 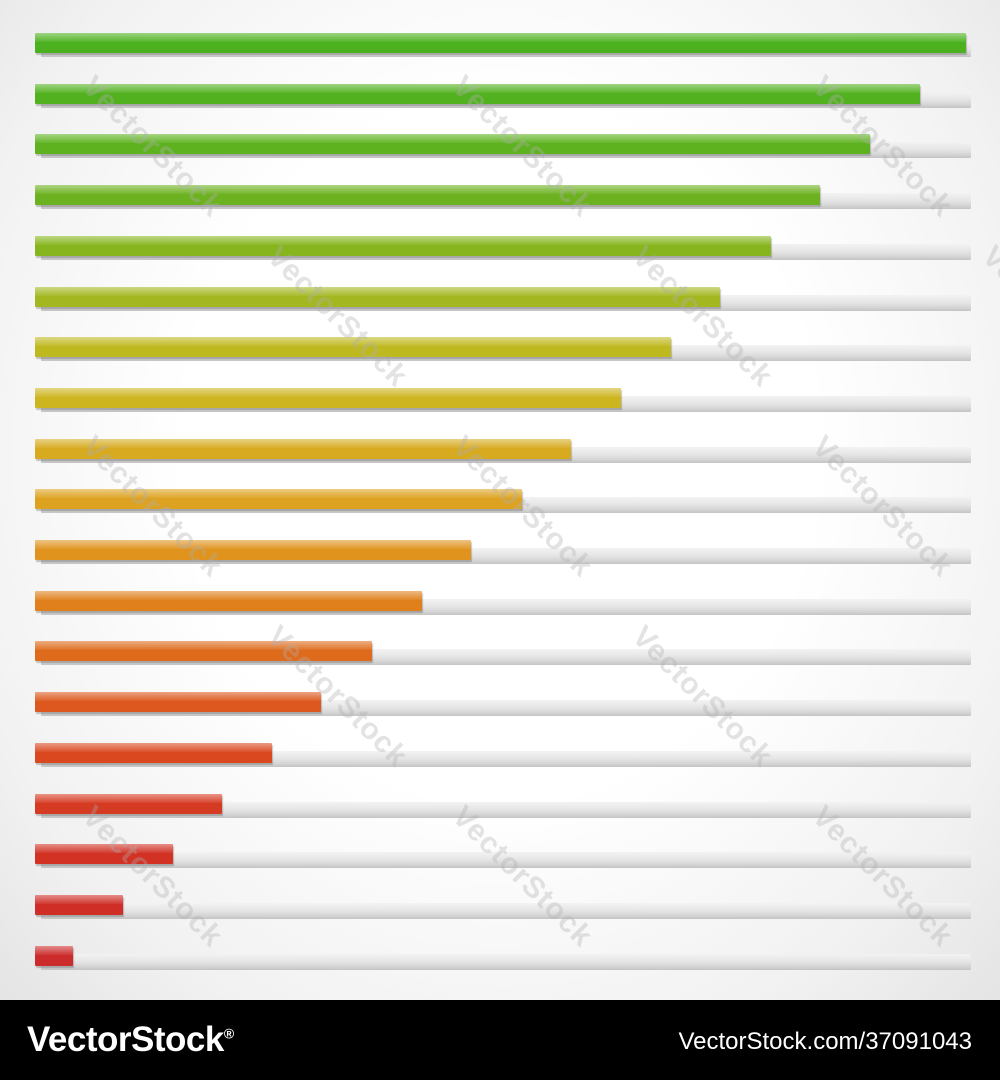 What do you see at coordinates (500, 1040) in the screenshot?
I see `footer-bar: VectorStock® VectorStock.com/37091043` at bounding box center [500, 1040].